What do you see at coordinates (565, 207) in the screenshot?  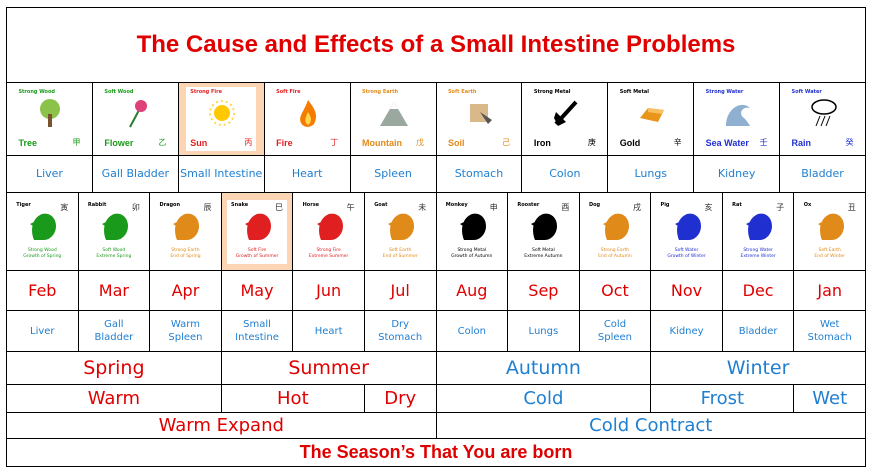 I see `branch-character: 酉` at bounding box center [565, 207].